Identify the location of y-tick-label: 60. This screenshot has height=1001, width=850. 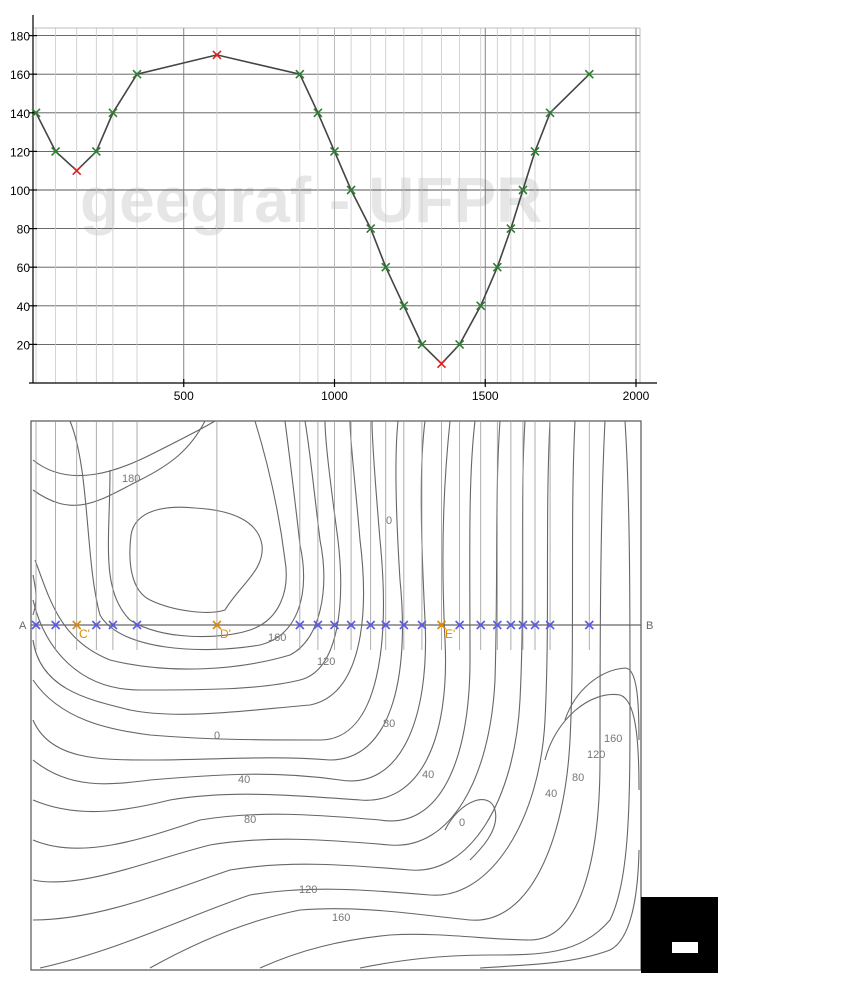
(24, 268).